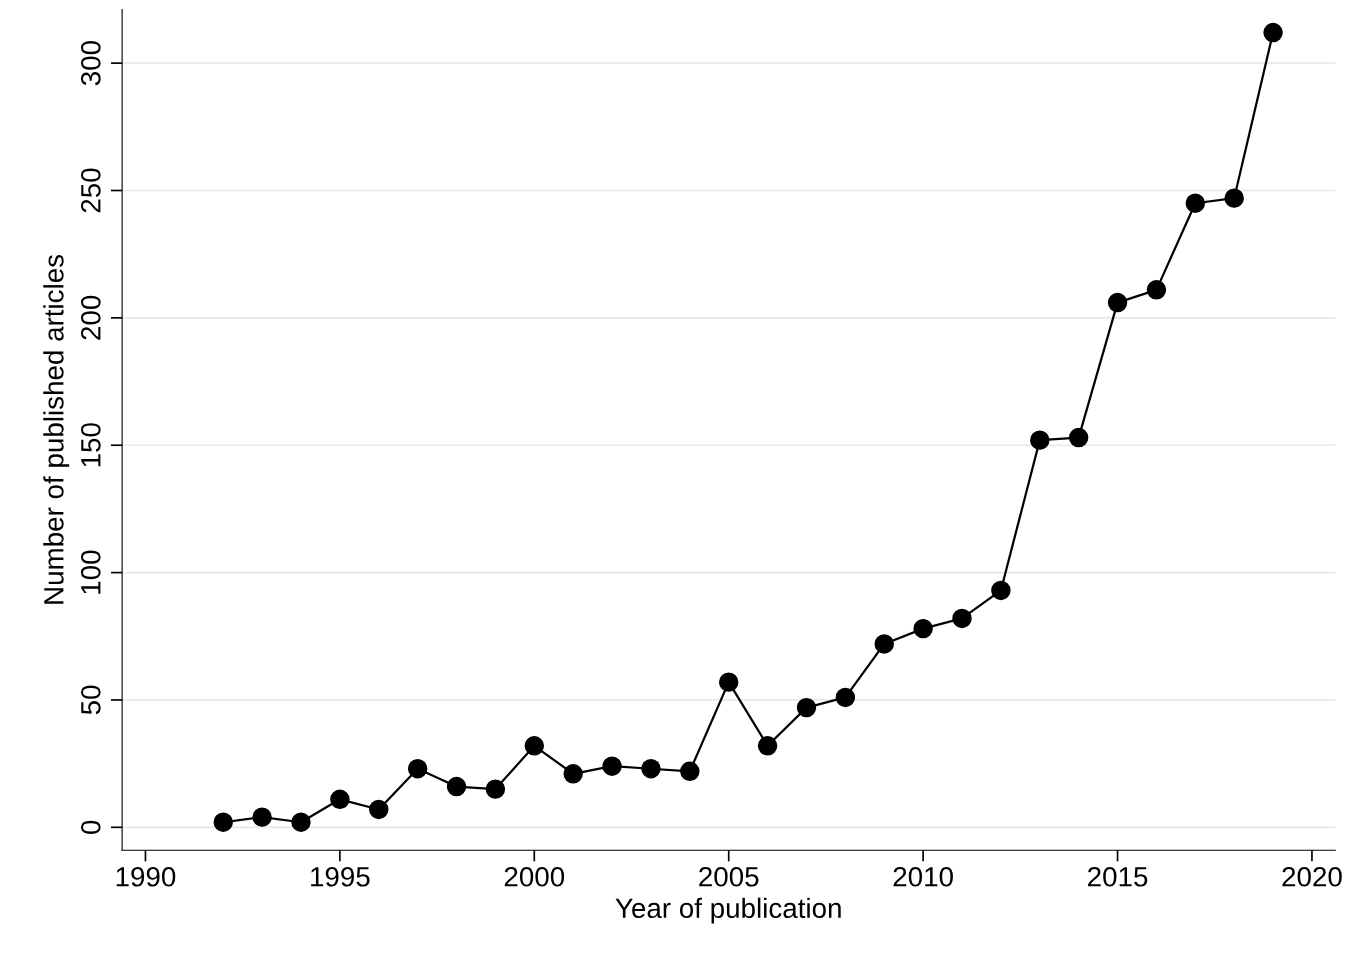 The height and width of the screenshot is (964, 1357). What do you see at coordinates (1118, 876) in the screenshot?
I see `x-tick-label: 2015` at bounding box center [1118, 876].